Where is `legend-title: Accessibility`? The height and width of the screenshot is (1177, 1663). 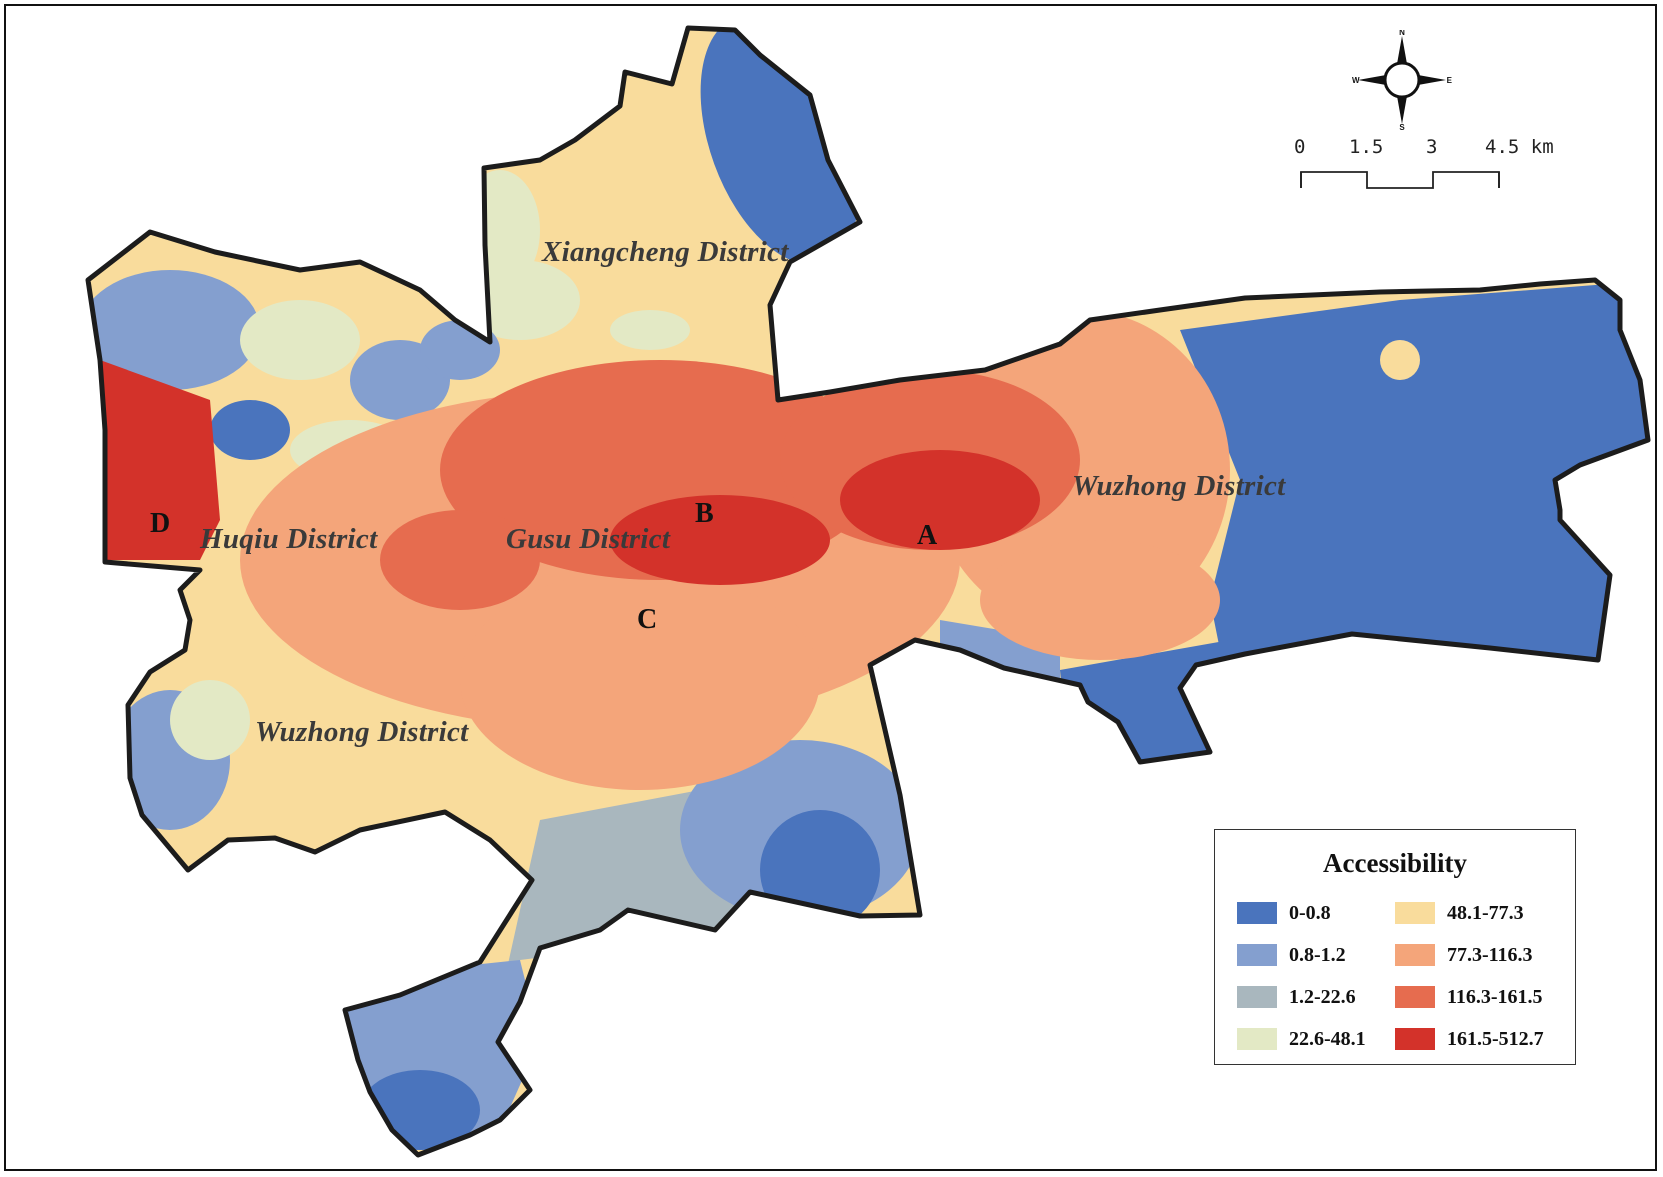 legend-title: Accessibility is located at coordinates (1395, 863).